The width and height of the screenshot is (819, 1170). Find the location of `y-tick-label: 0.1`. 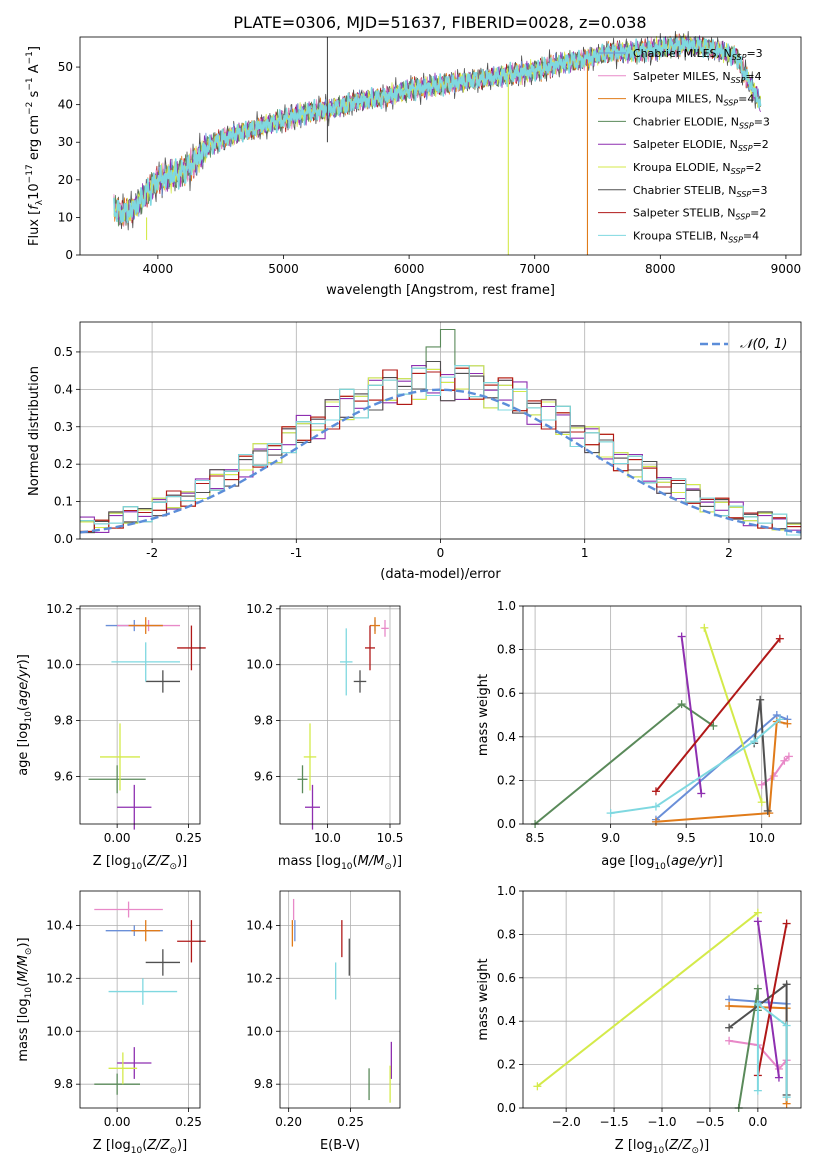

y-tick-label: 0.1 is located at coordinates (63, 502).